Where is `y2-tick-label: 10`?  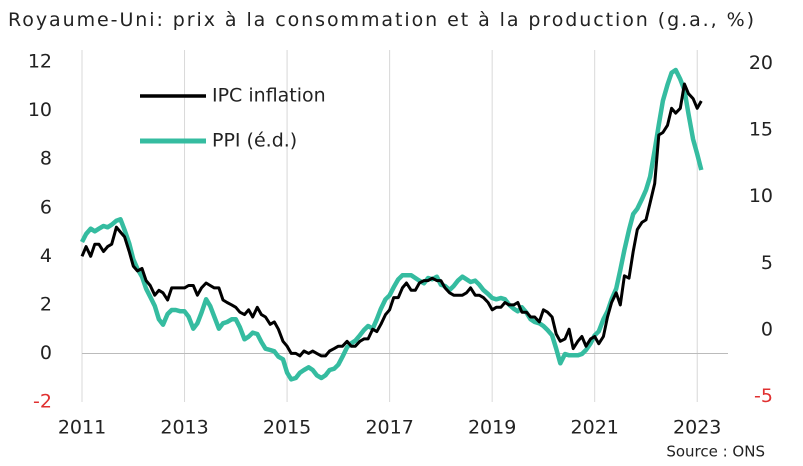 y2-tick-label: 10 is located at coordinates (761, 196).